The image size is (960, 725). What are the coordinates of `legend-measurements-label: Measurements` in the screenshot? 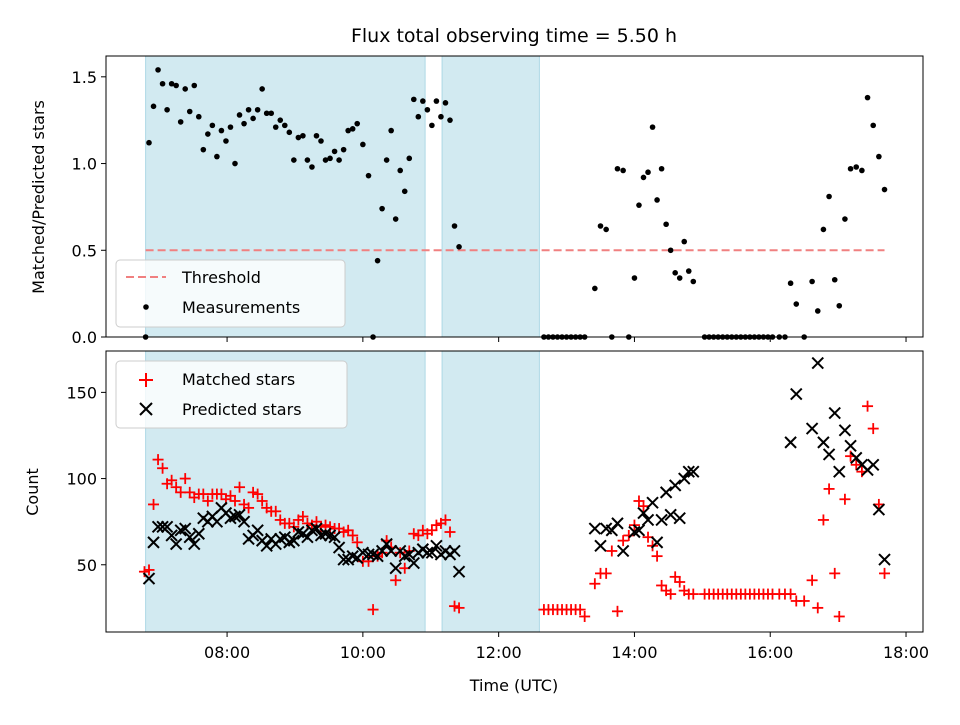 It's located at (241, 307).